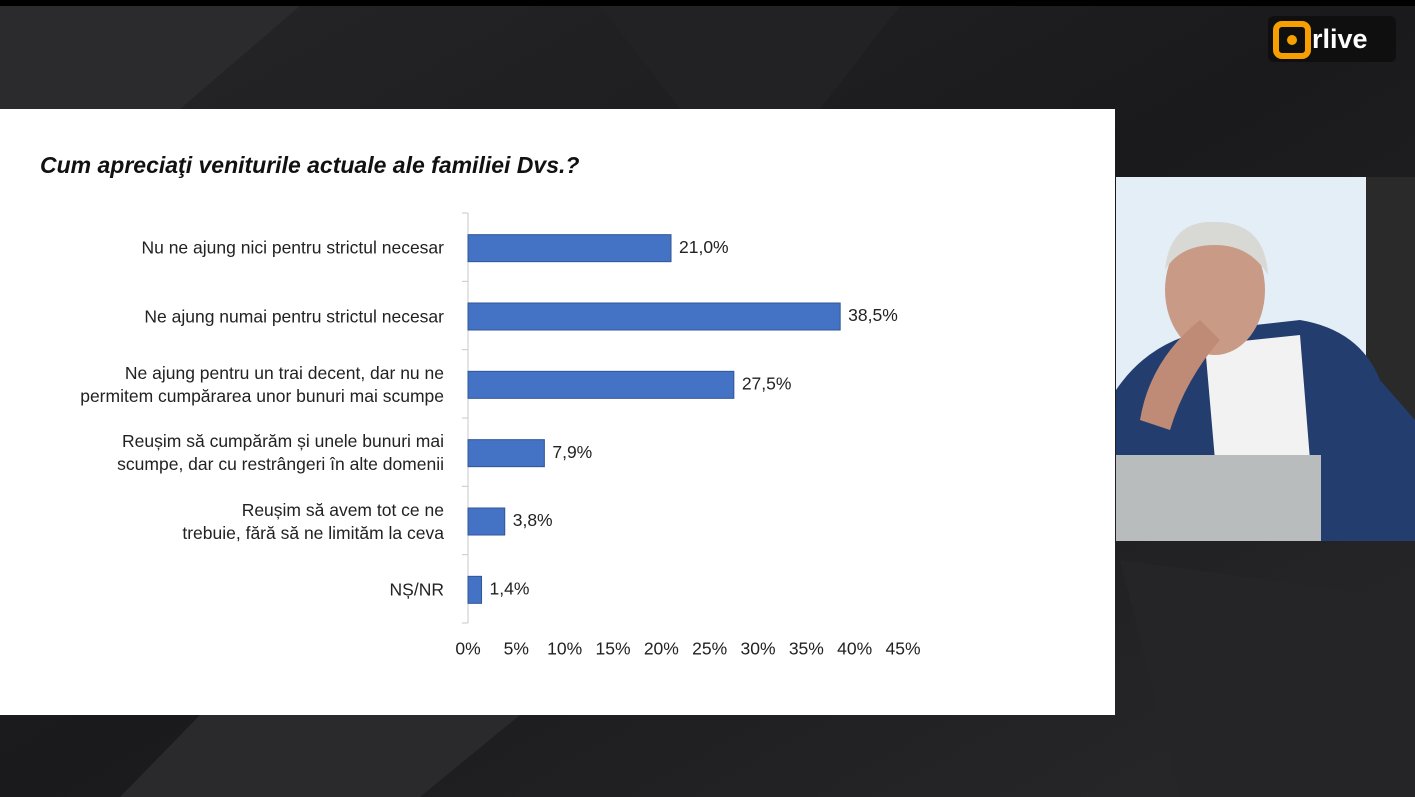 This screenshot has width=1415, height=797. What do you see at coordinates (612, 649) in the screenshot?
I see `x-tick-label: 15%` at bounding box center [612, 649].